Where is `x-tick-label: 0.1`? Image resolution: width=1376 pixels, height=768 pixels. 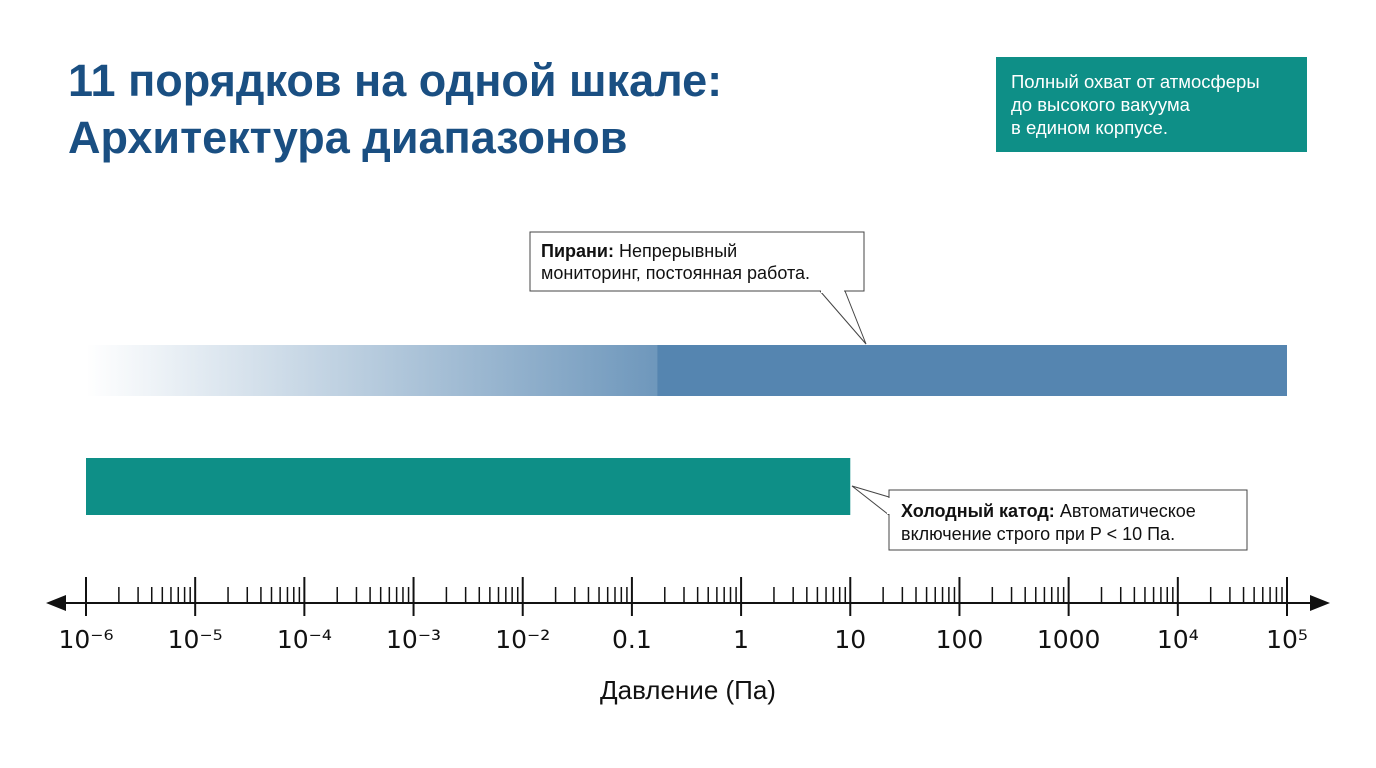 x-tick-label: 0.1 is located at coordinates (632, 639).